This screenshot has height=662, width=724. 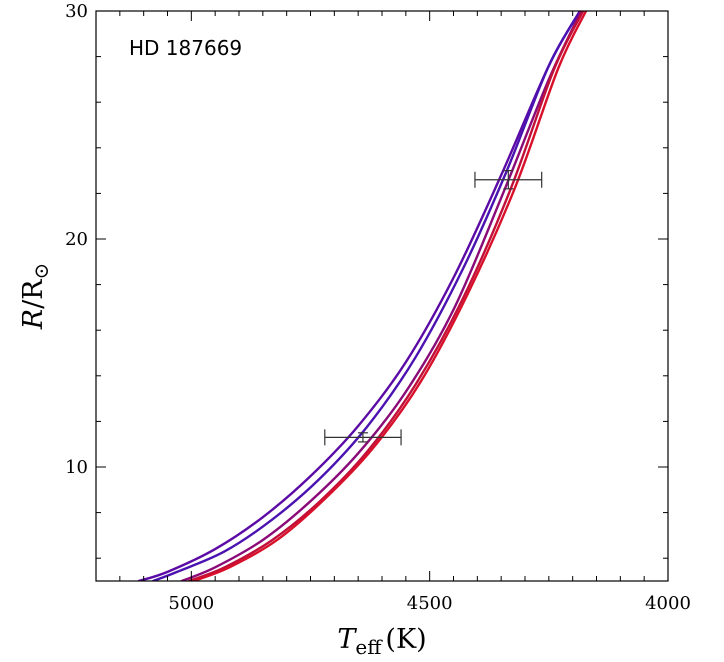 What do you see at coordinates (33, 319) in the screenshot?
I see `y-axis-symbol: R` at bounding box center [33, 319].